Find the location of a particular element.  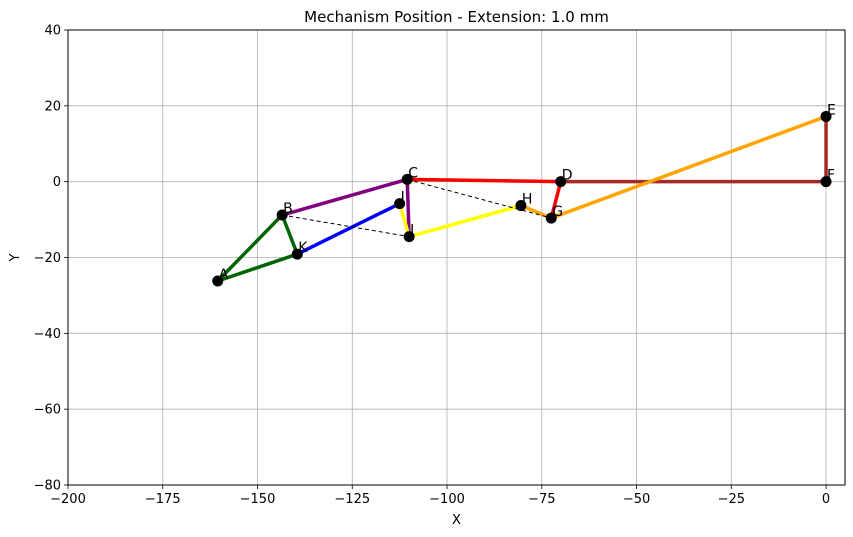

x-tick-label: −100 is located at coordinates (447, 499).